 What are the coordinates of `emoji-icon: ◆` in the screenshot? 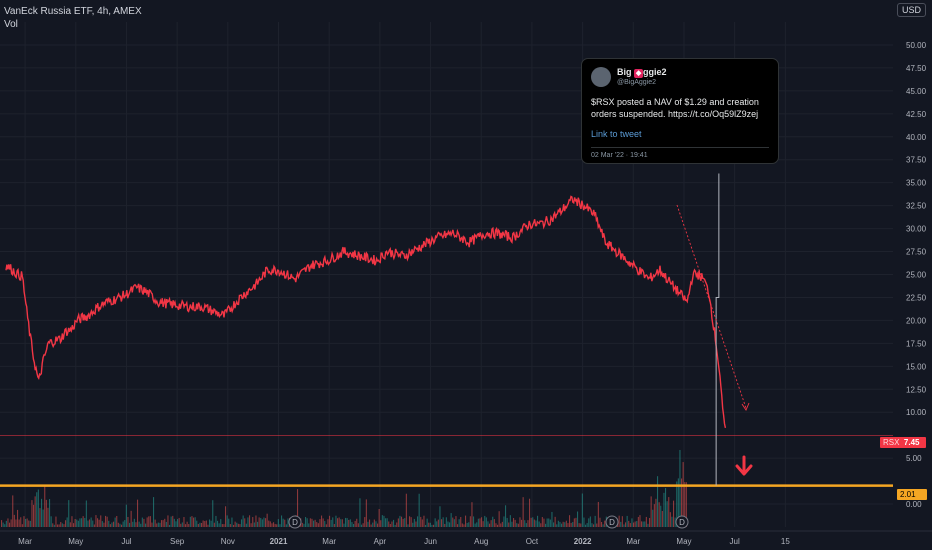 It's located at (639, 73).